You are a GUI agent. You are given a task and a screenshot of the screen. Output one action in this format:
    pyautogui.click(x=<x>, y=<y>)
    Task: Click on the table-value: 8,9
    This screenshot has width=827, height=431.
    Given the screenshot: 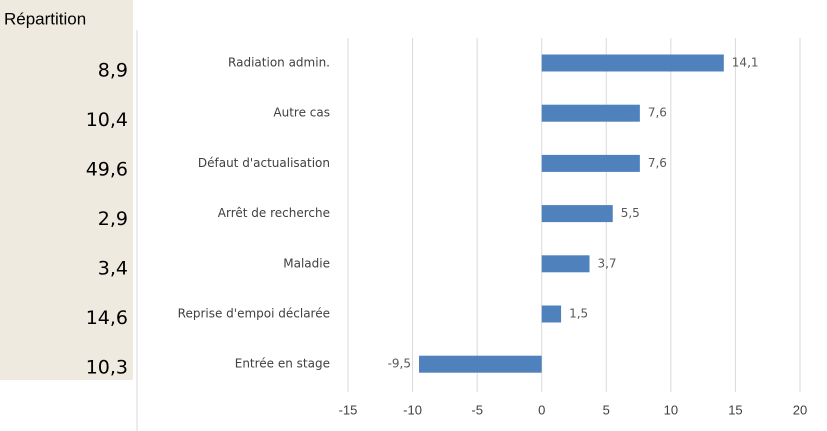 What is the action you would take?
    pyautogui.click(x=113, y=71)
    